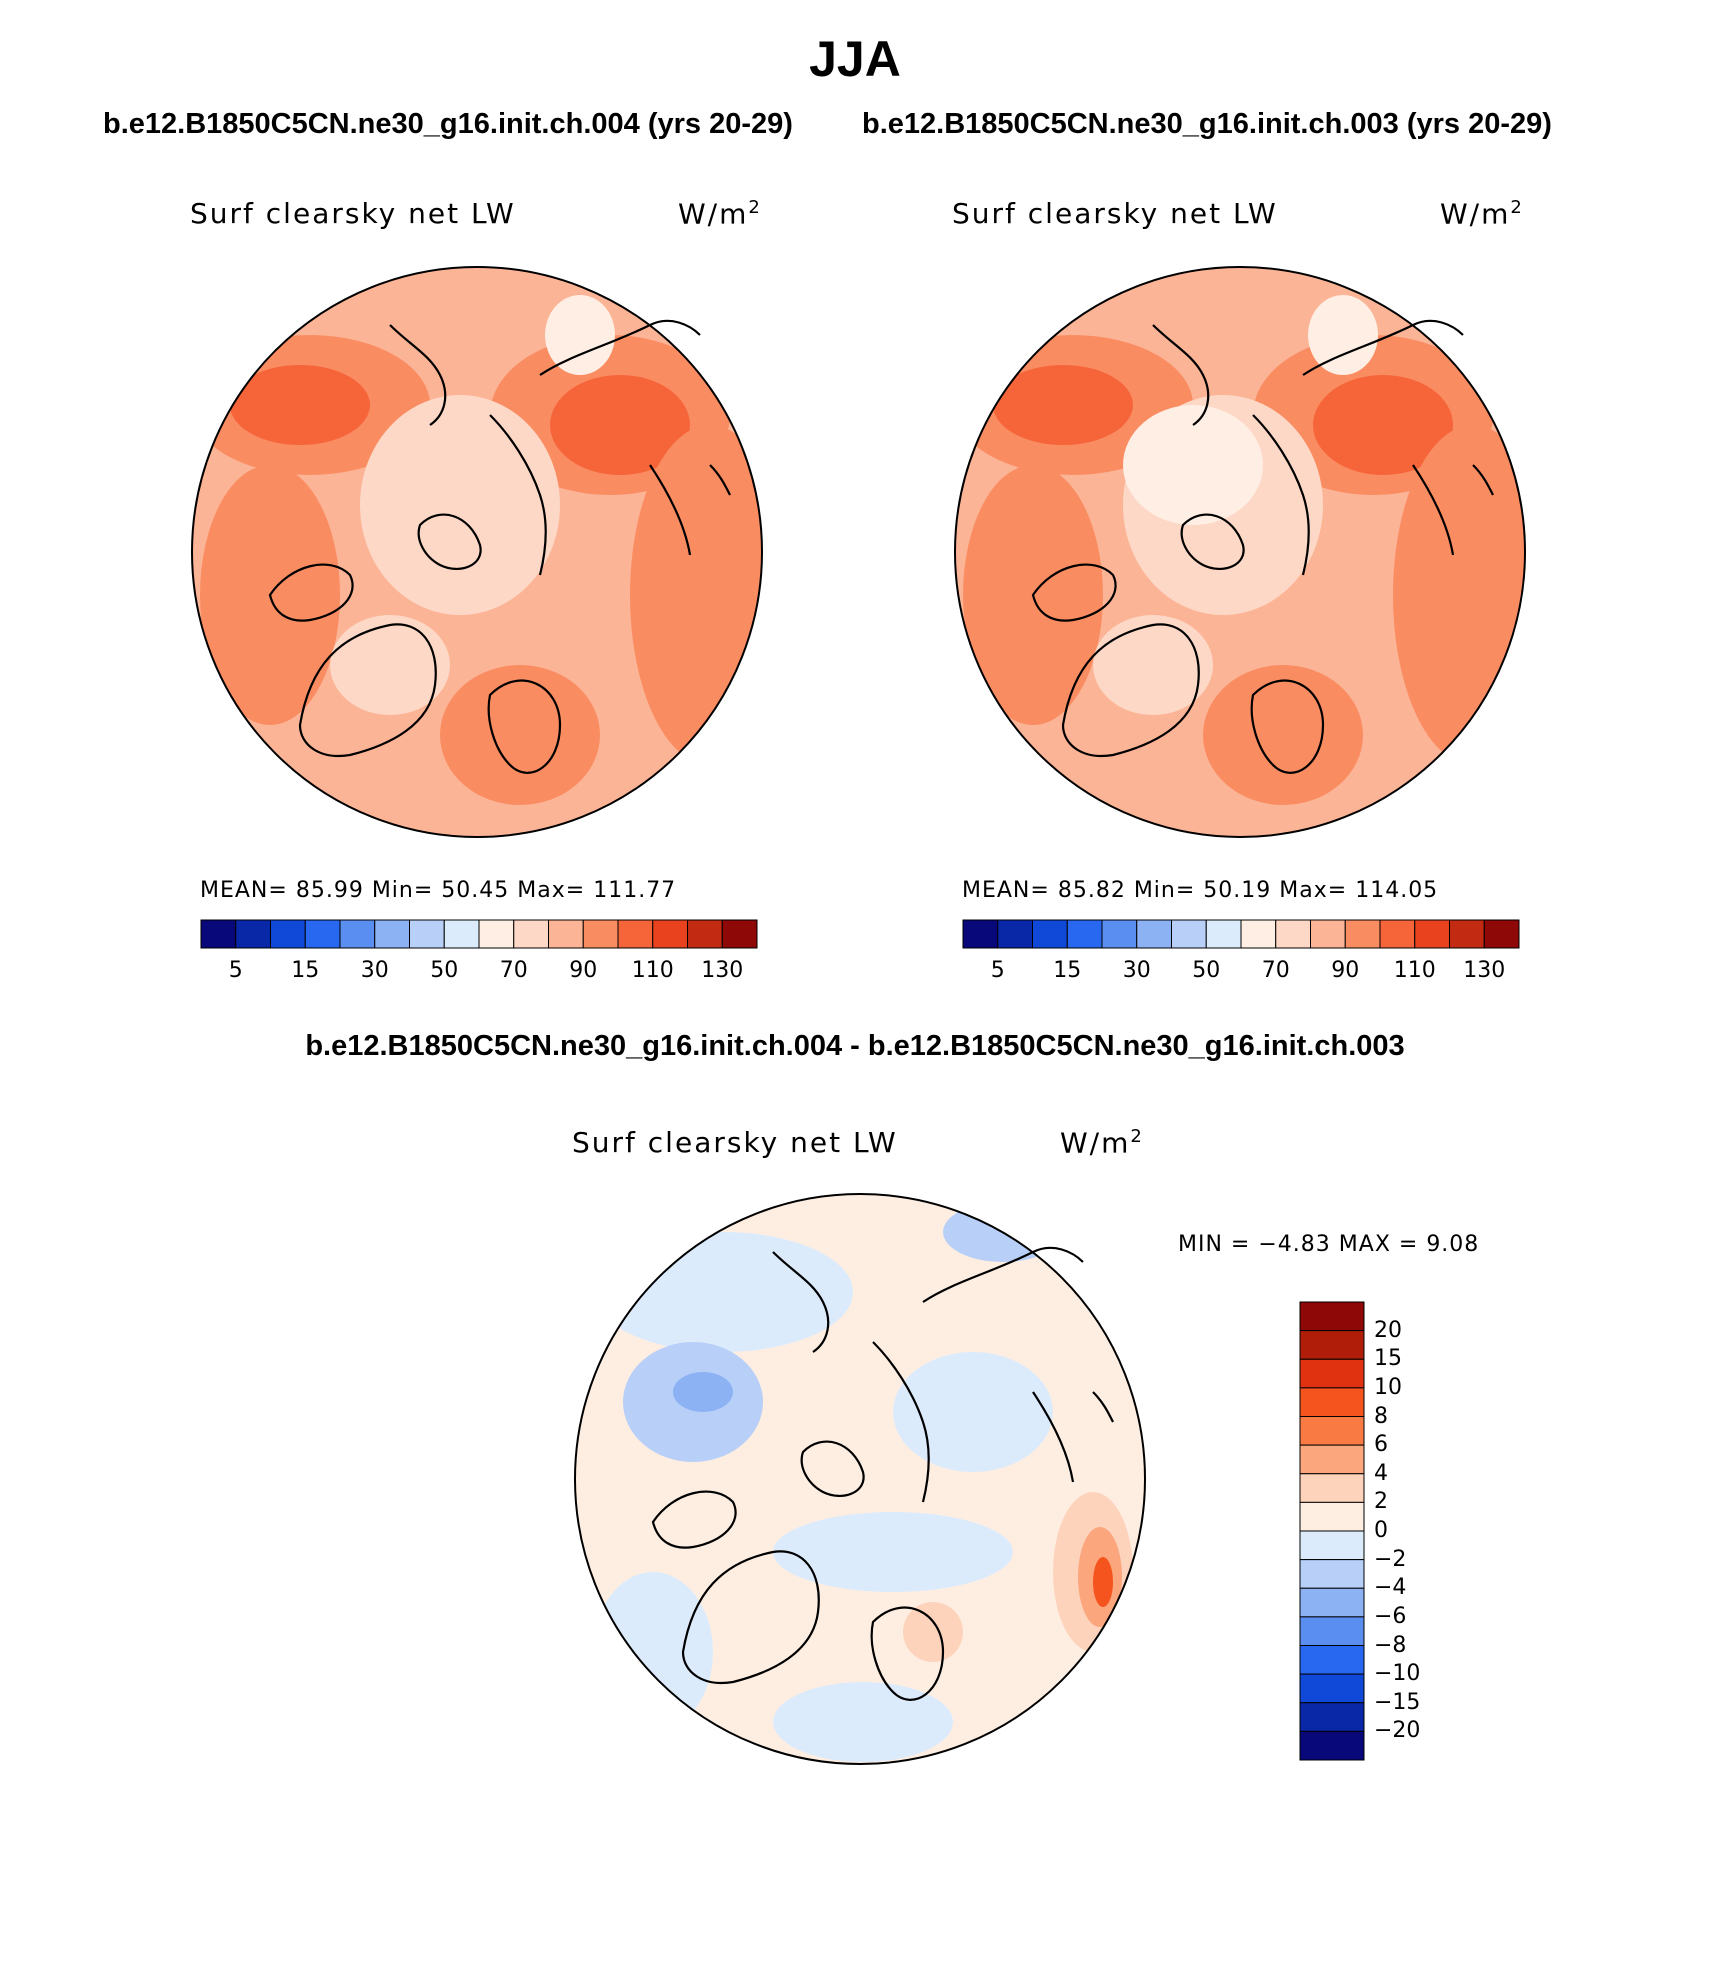  Describe the element at coordinates (479, 973) in the screenshot. I see `panel1-colorbar-ticks: 5 15 30 50 70 90 110 130` at that location.